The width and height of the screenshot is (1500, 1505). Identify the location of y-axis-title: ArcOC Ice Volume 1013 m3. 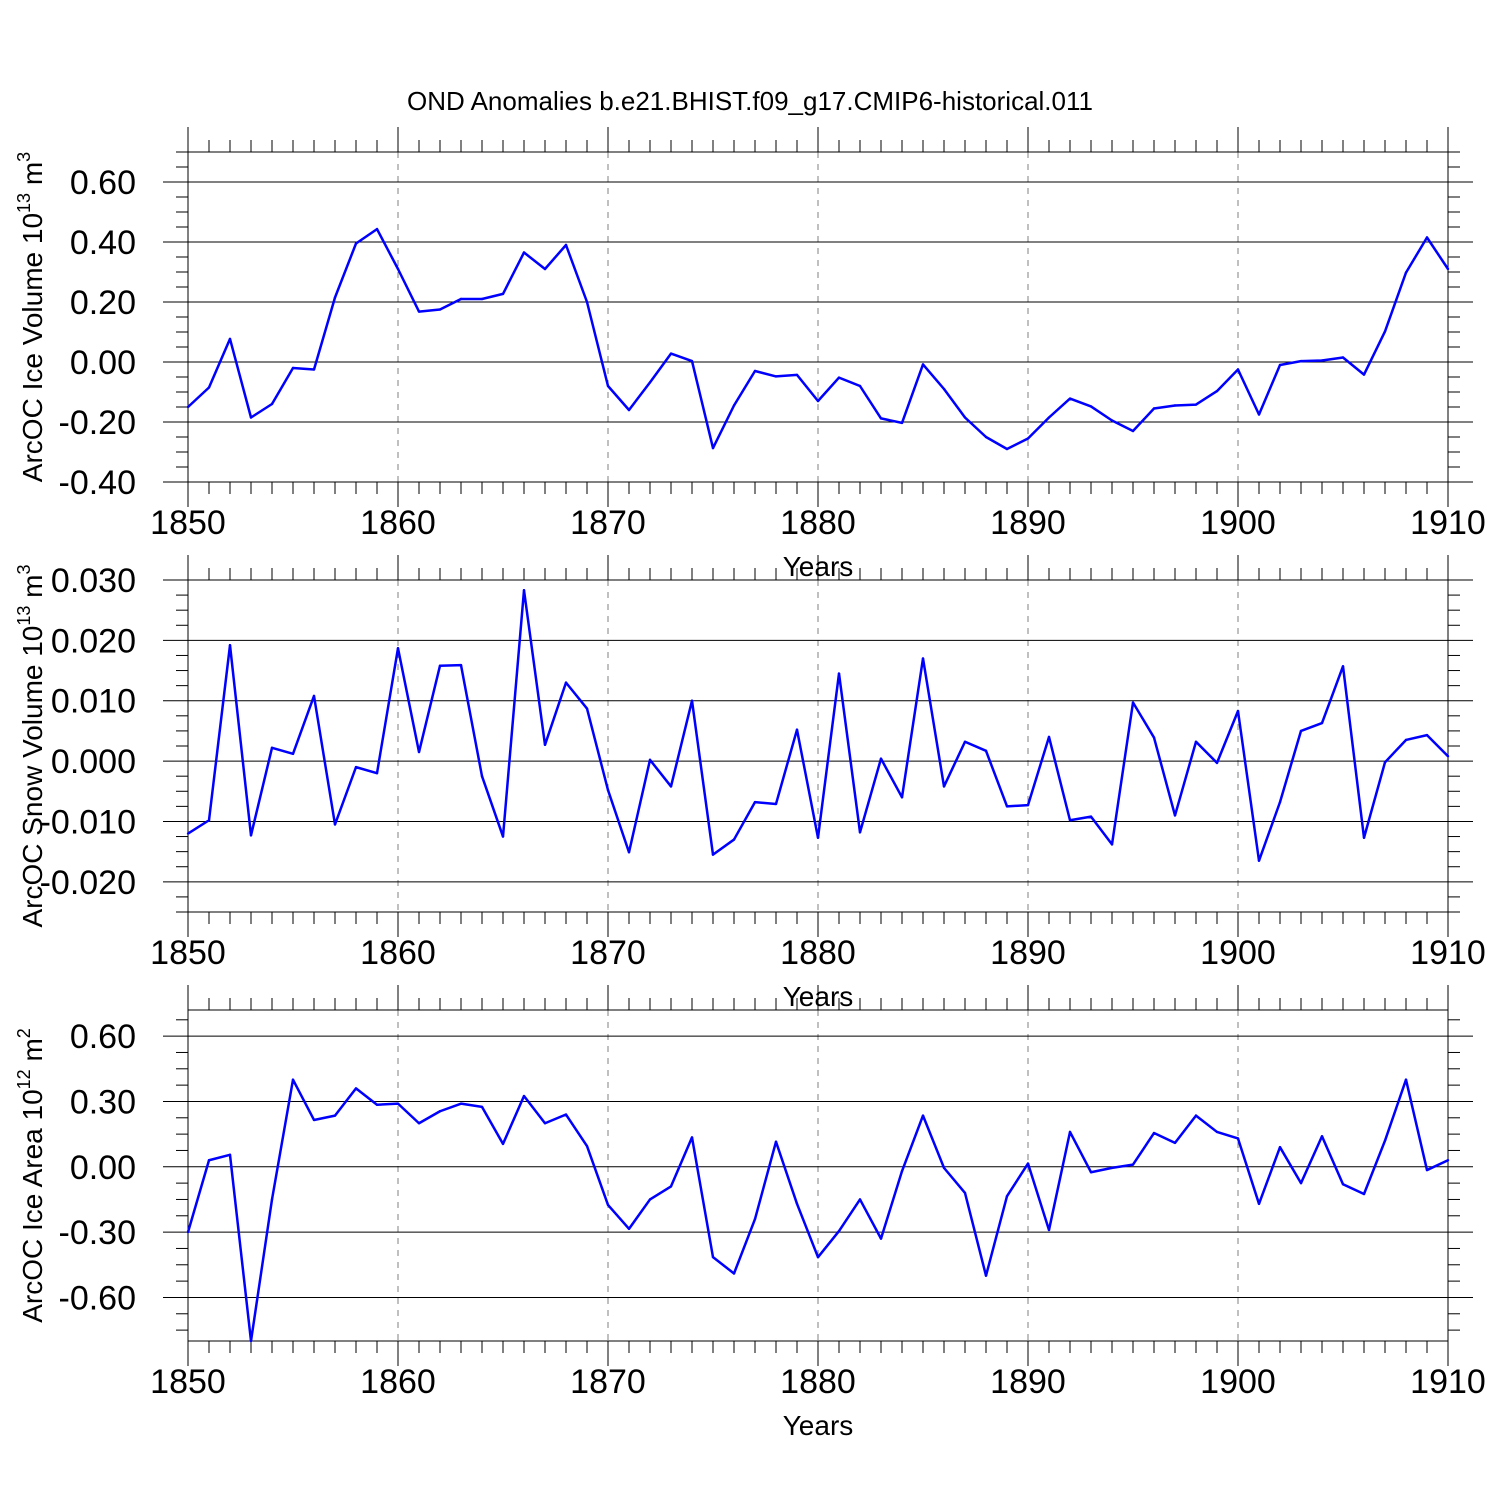
(31, 317).